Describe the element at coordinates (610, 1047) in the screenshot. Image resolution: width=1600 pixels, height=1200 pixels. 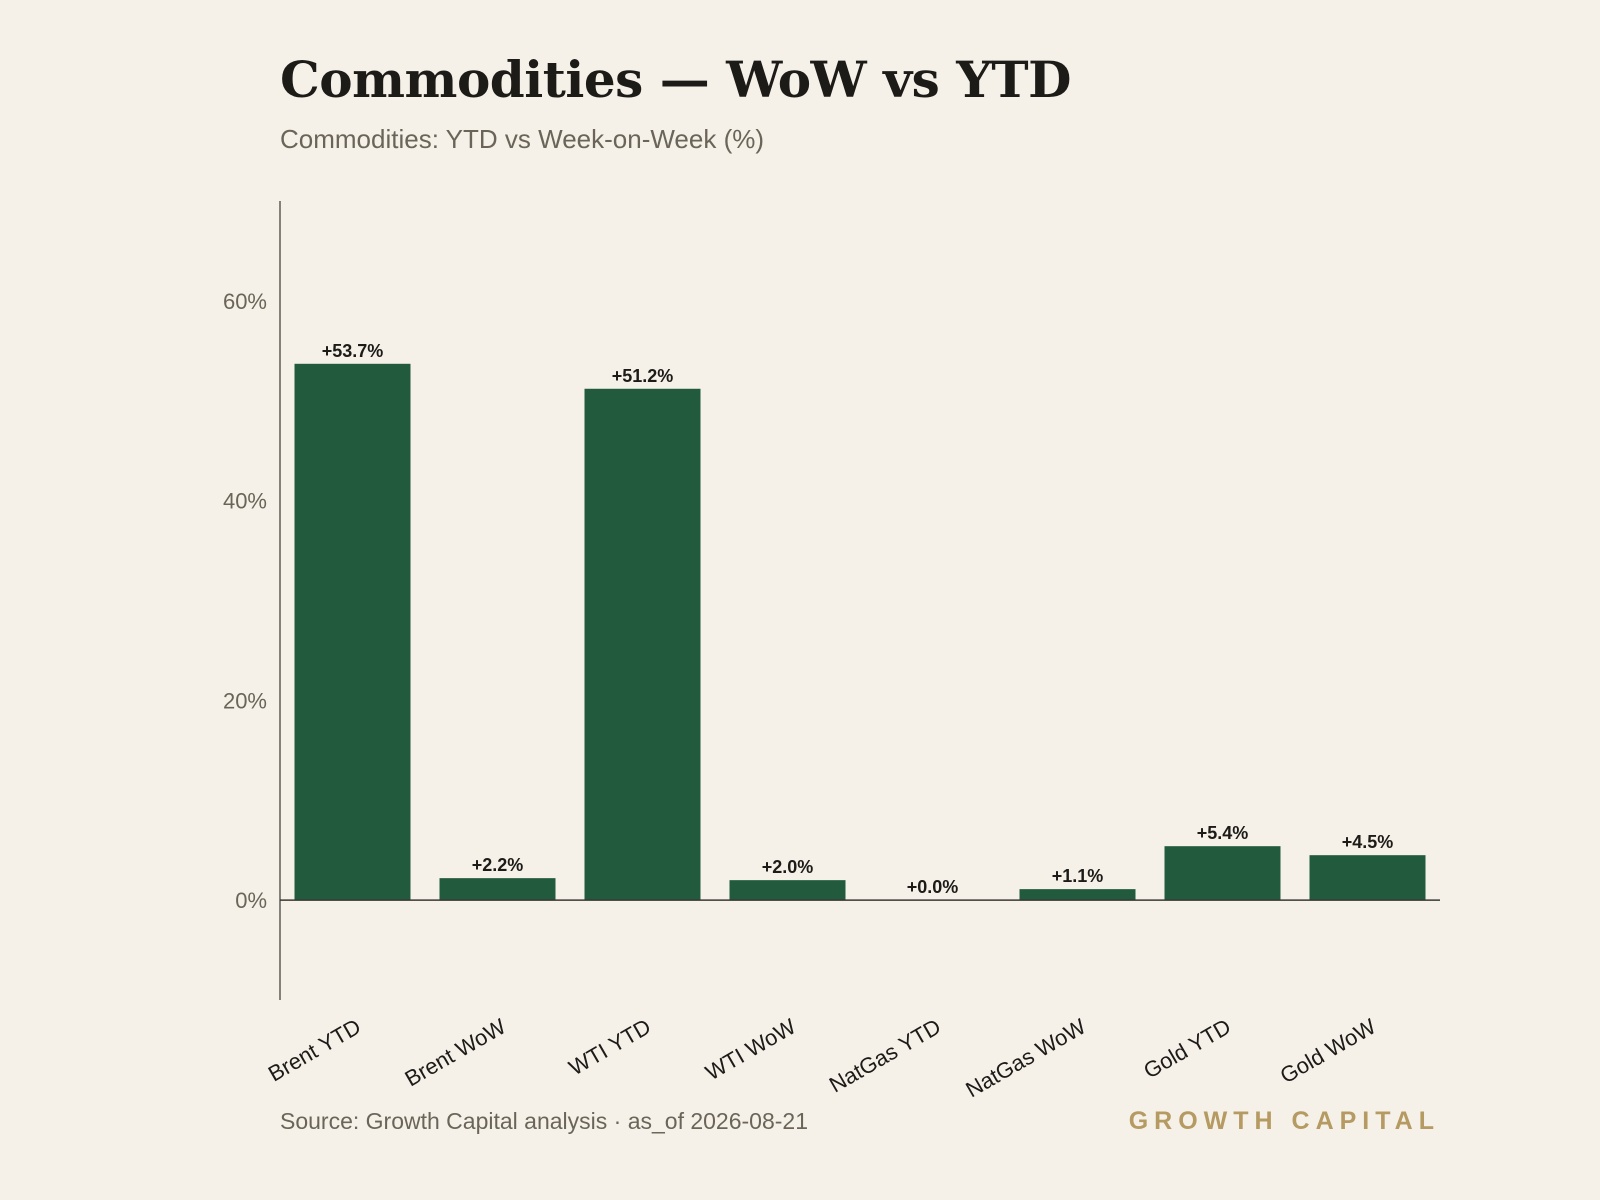
I see `x-tick-label: WTI YTD` at that location.